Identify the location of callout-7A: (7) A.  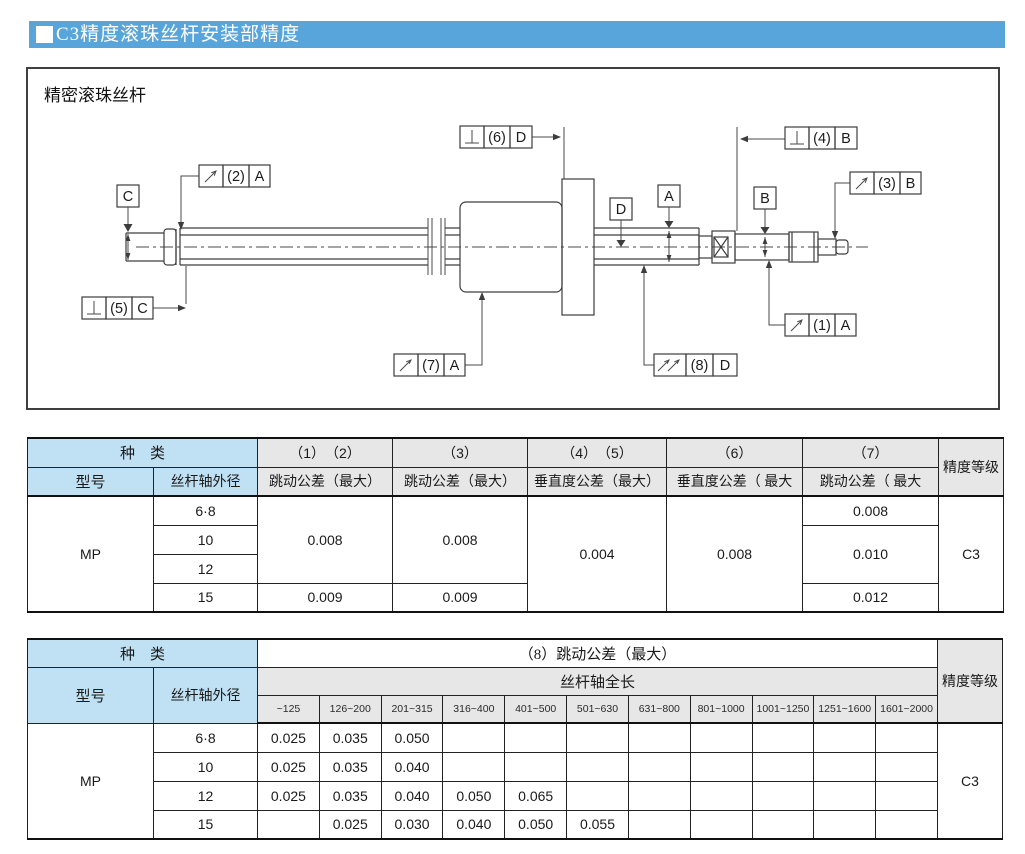
(439, 334).